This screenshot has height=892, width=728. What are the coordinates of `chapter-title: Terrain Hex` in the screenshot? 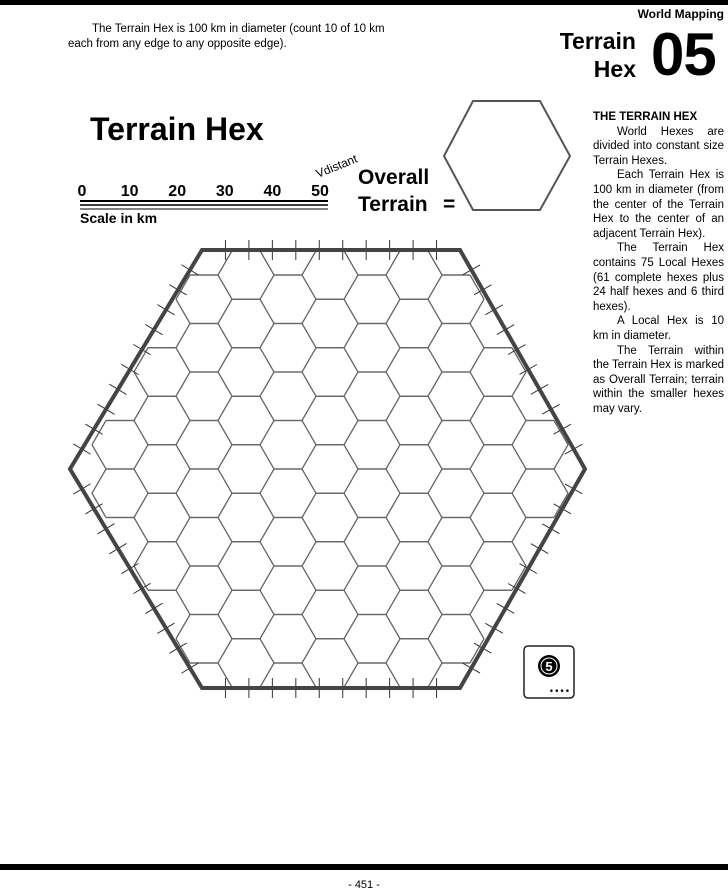 It's located at (588, 55).